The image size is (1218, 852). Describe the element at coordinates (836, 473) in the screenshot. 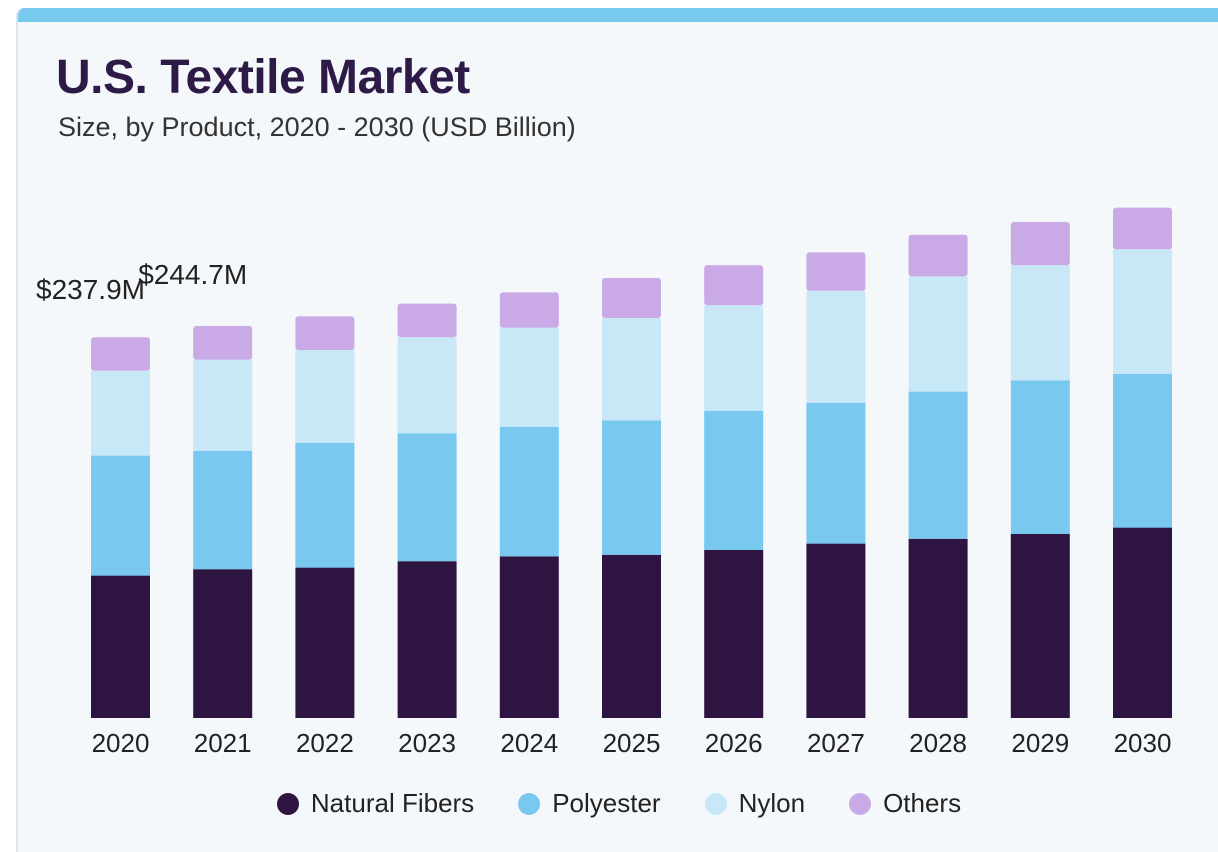

I see `bar-polyester-2027` at that location.